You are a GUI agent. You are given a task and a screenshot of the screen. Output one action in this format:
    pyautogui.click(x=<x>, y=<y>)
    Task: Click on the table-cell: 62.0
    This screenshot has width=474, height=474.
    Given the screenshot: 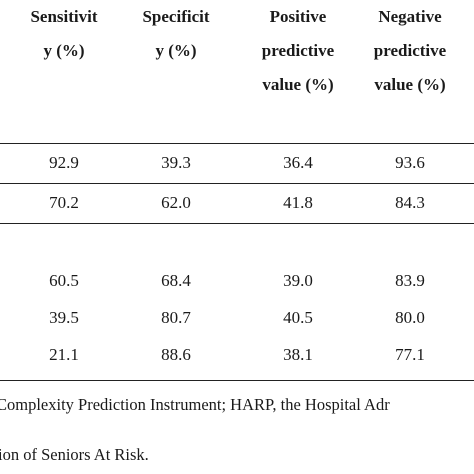 What is the action you would take?
    pyautogui.click(x=176, y=202)
    